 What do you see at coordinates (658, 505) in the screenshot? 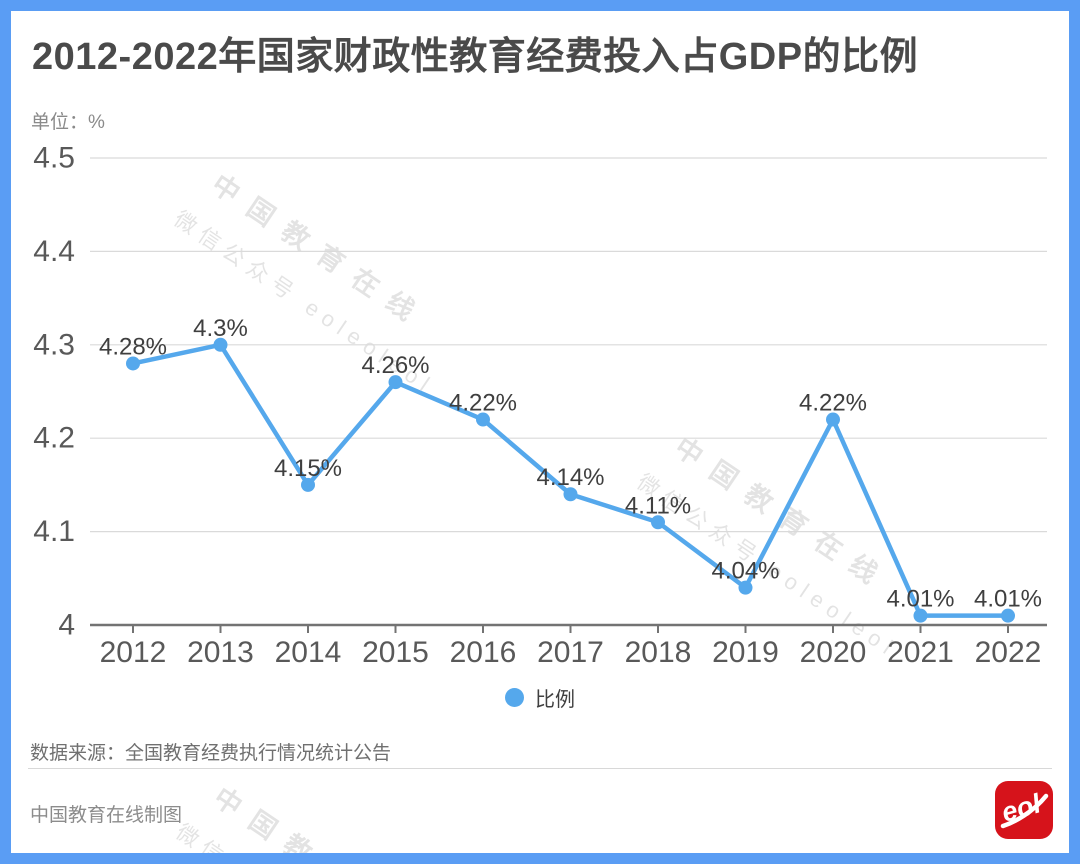
I see `data-label: 4.11%` at bounding box center [658, 505].